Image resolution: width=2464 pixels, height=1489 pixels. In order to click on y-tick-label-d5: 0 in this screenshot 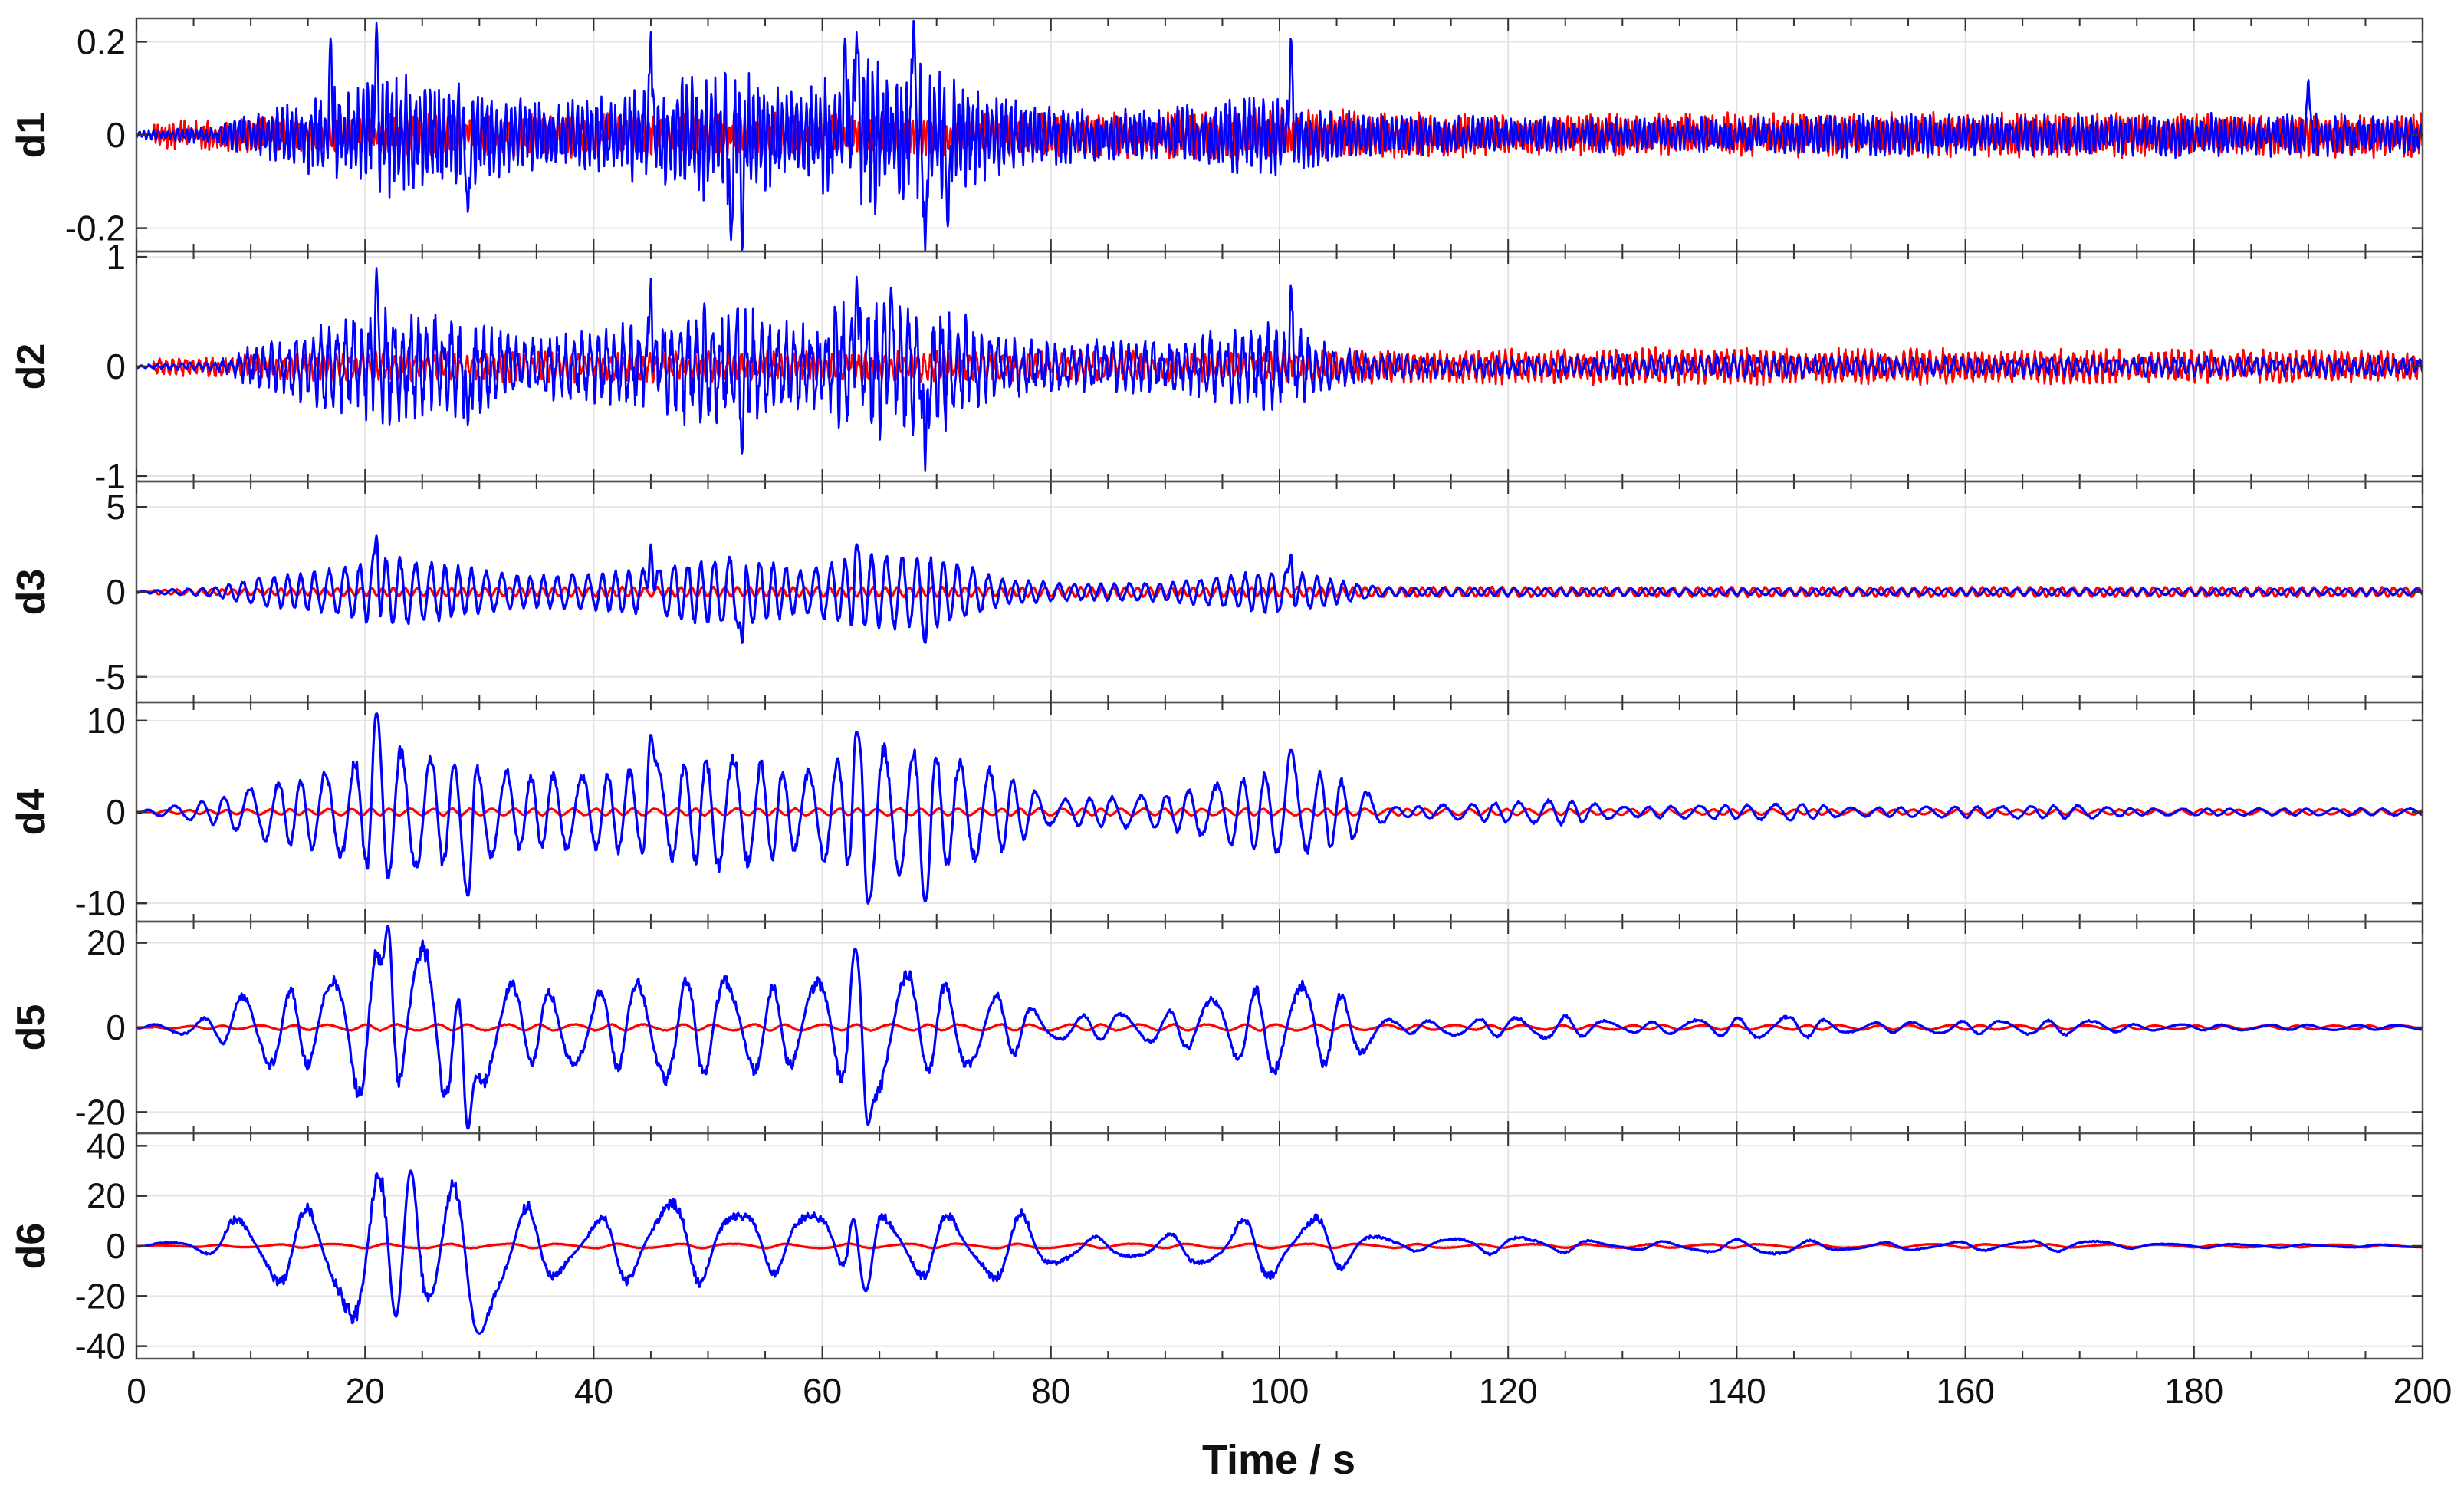, I will do `click(116, 1027)`.